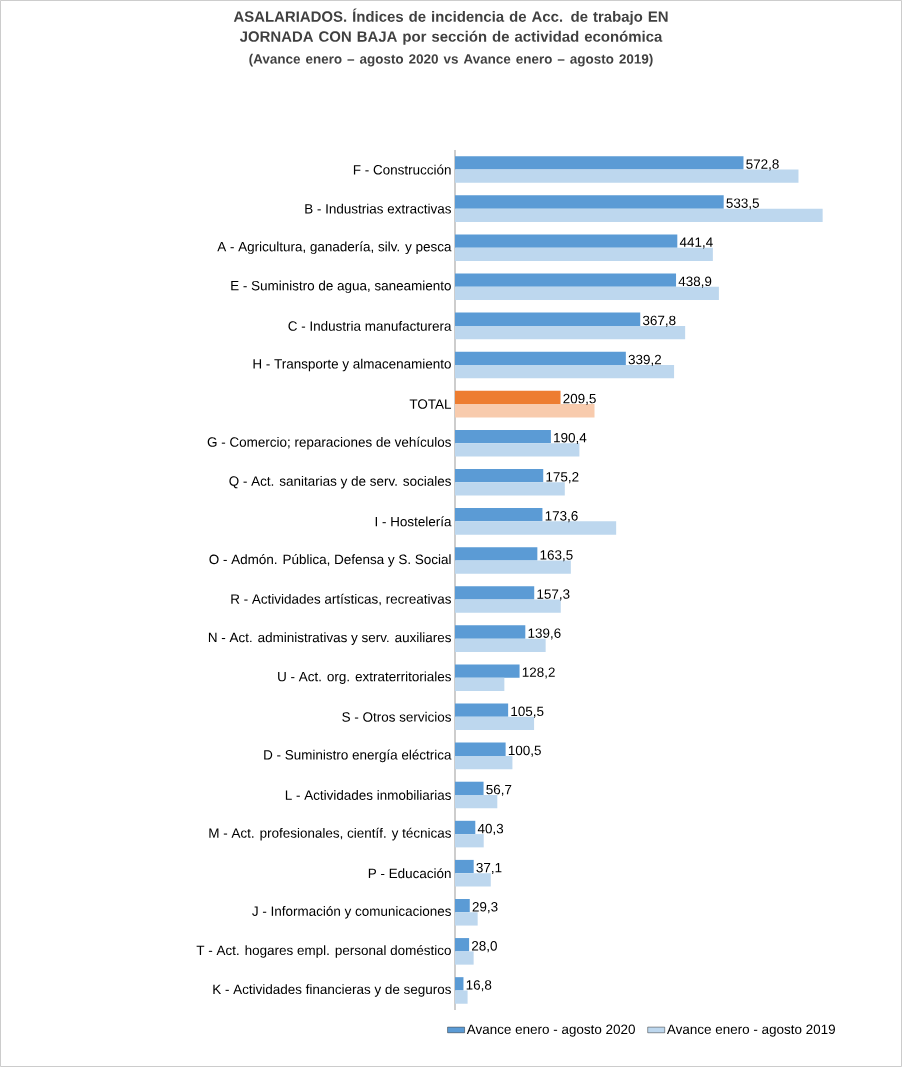  I want to click on chart-title: ASALARIADOS. Índices de incidencia de Acc. de trabajo EN JORNADA CON BAJA por sección de actividad económica, so click(450, 26).